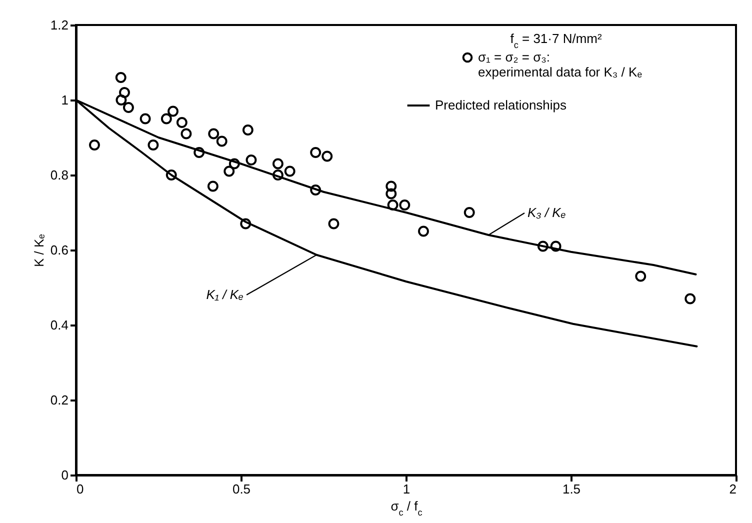  I want to click on y-tick-label: 0.6, so click(59, 250).